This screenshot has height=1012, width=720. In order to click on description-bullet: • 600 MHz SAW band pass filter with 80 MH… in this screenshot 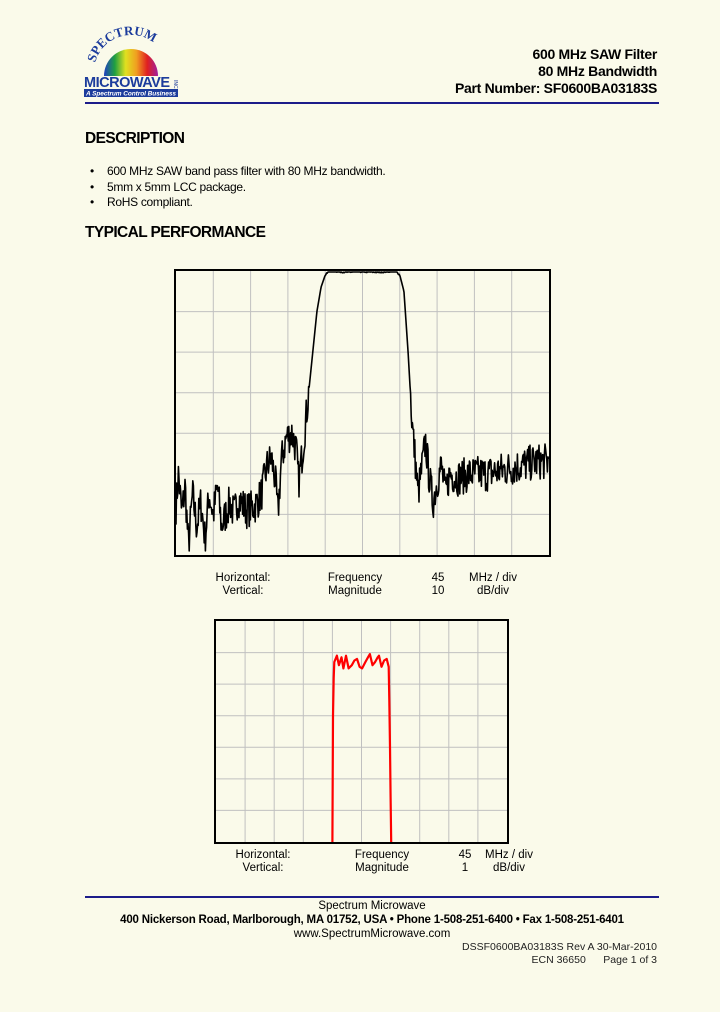, I will do `click(238, 171)`.